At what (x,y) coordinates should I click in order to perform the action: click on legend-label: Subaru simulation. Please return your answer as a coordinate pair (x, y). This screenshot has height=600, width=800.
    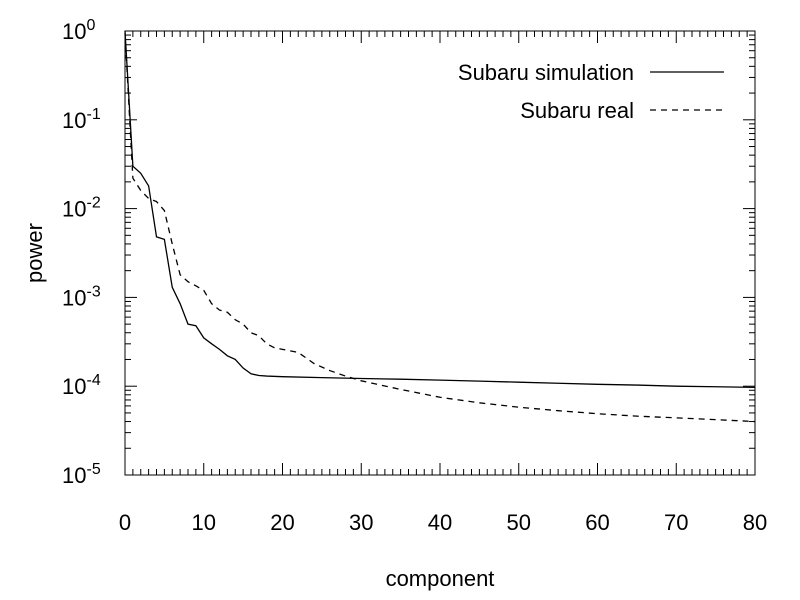
    Looking at the image, I should click on (546, 72).